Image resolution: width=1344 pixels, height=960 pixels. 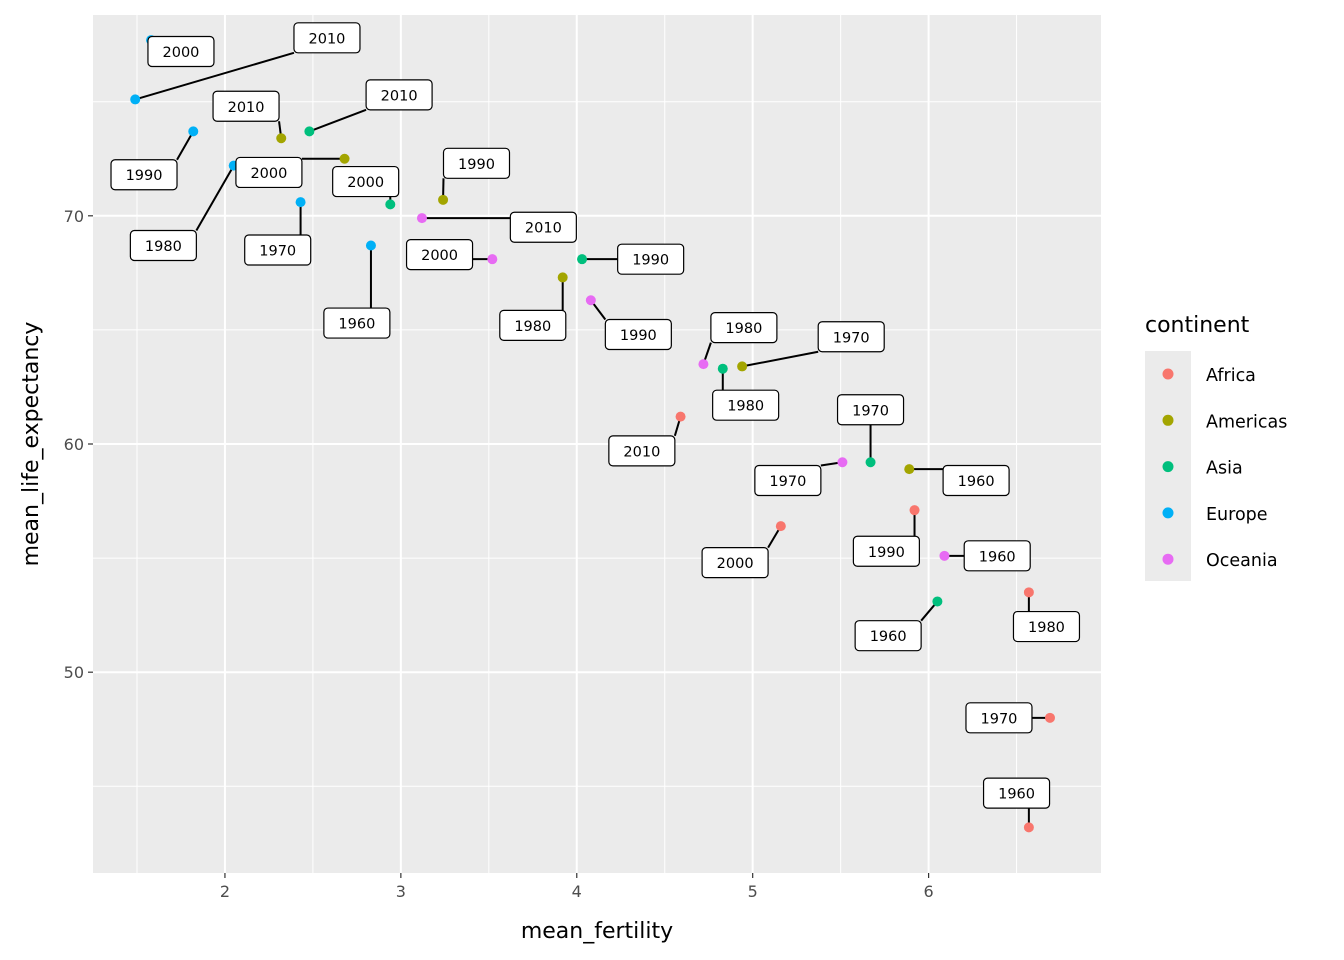 I want to click on legend-entry-label: Oceania, so click(x=1242, y=561).